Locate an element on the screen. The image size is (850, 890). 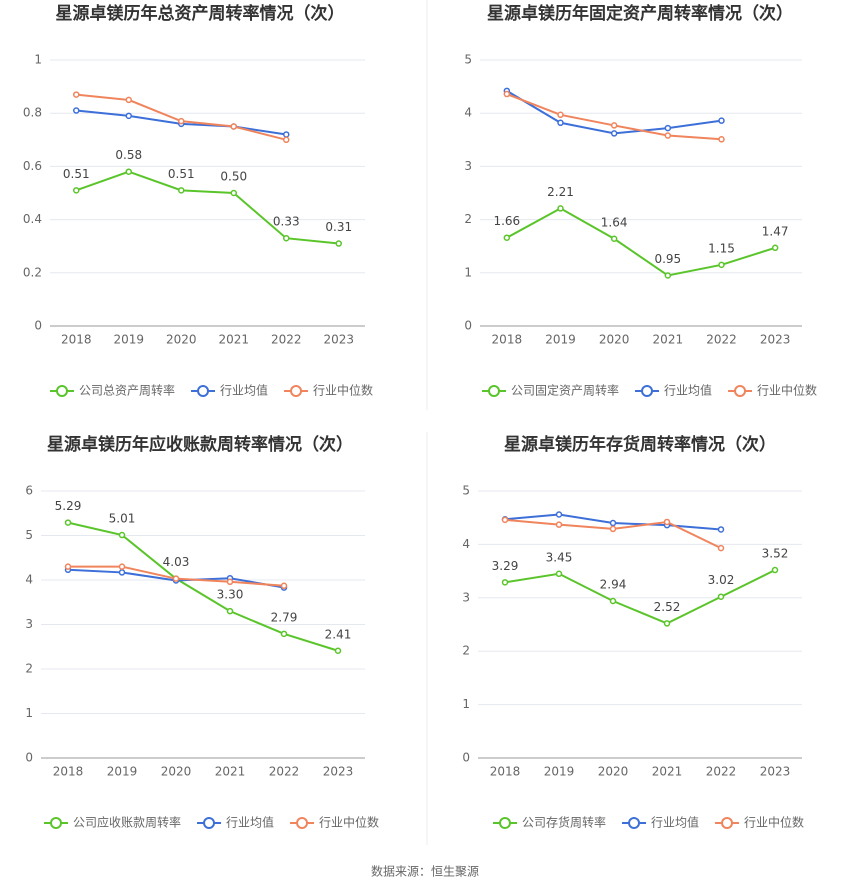
data-label: 0.58 is located at coordinates (128, 155).